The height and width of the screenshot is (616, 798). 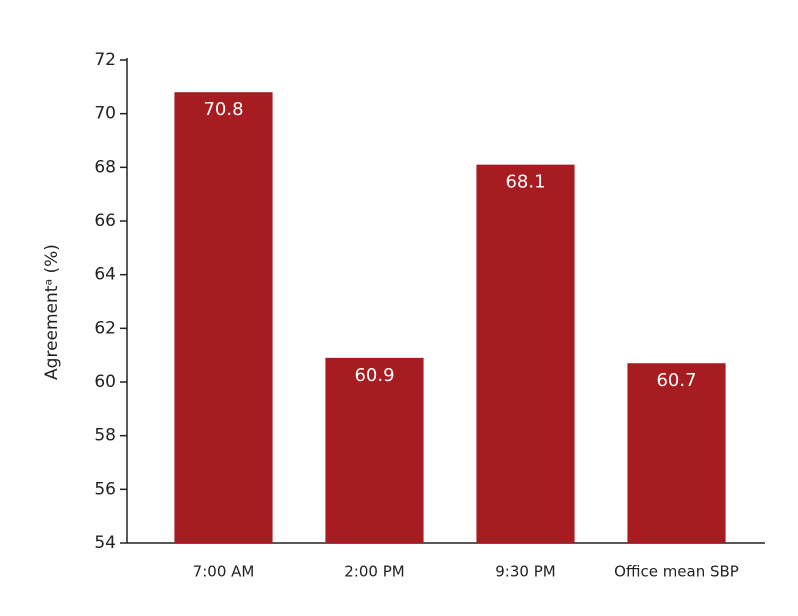 What do you see at coordinates (374, 572) in the screenshot?
I see `x-tick-label: 2:00 PM` at bounding box center [374, 572].